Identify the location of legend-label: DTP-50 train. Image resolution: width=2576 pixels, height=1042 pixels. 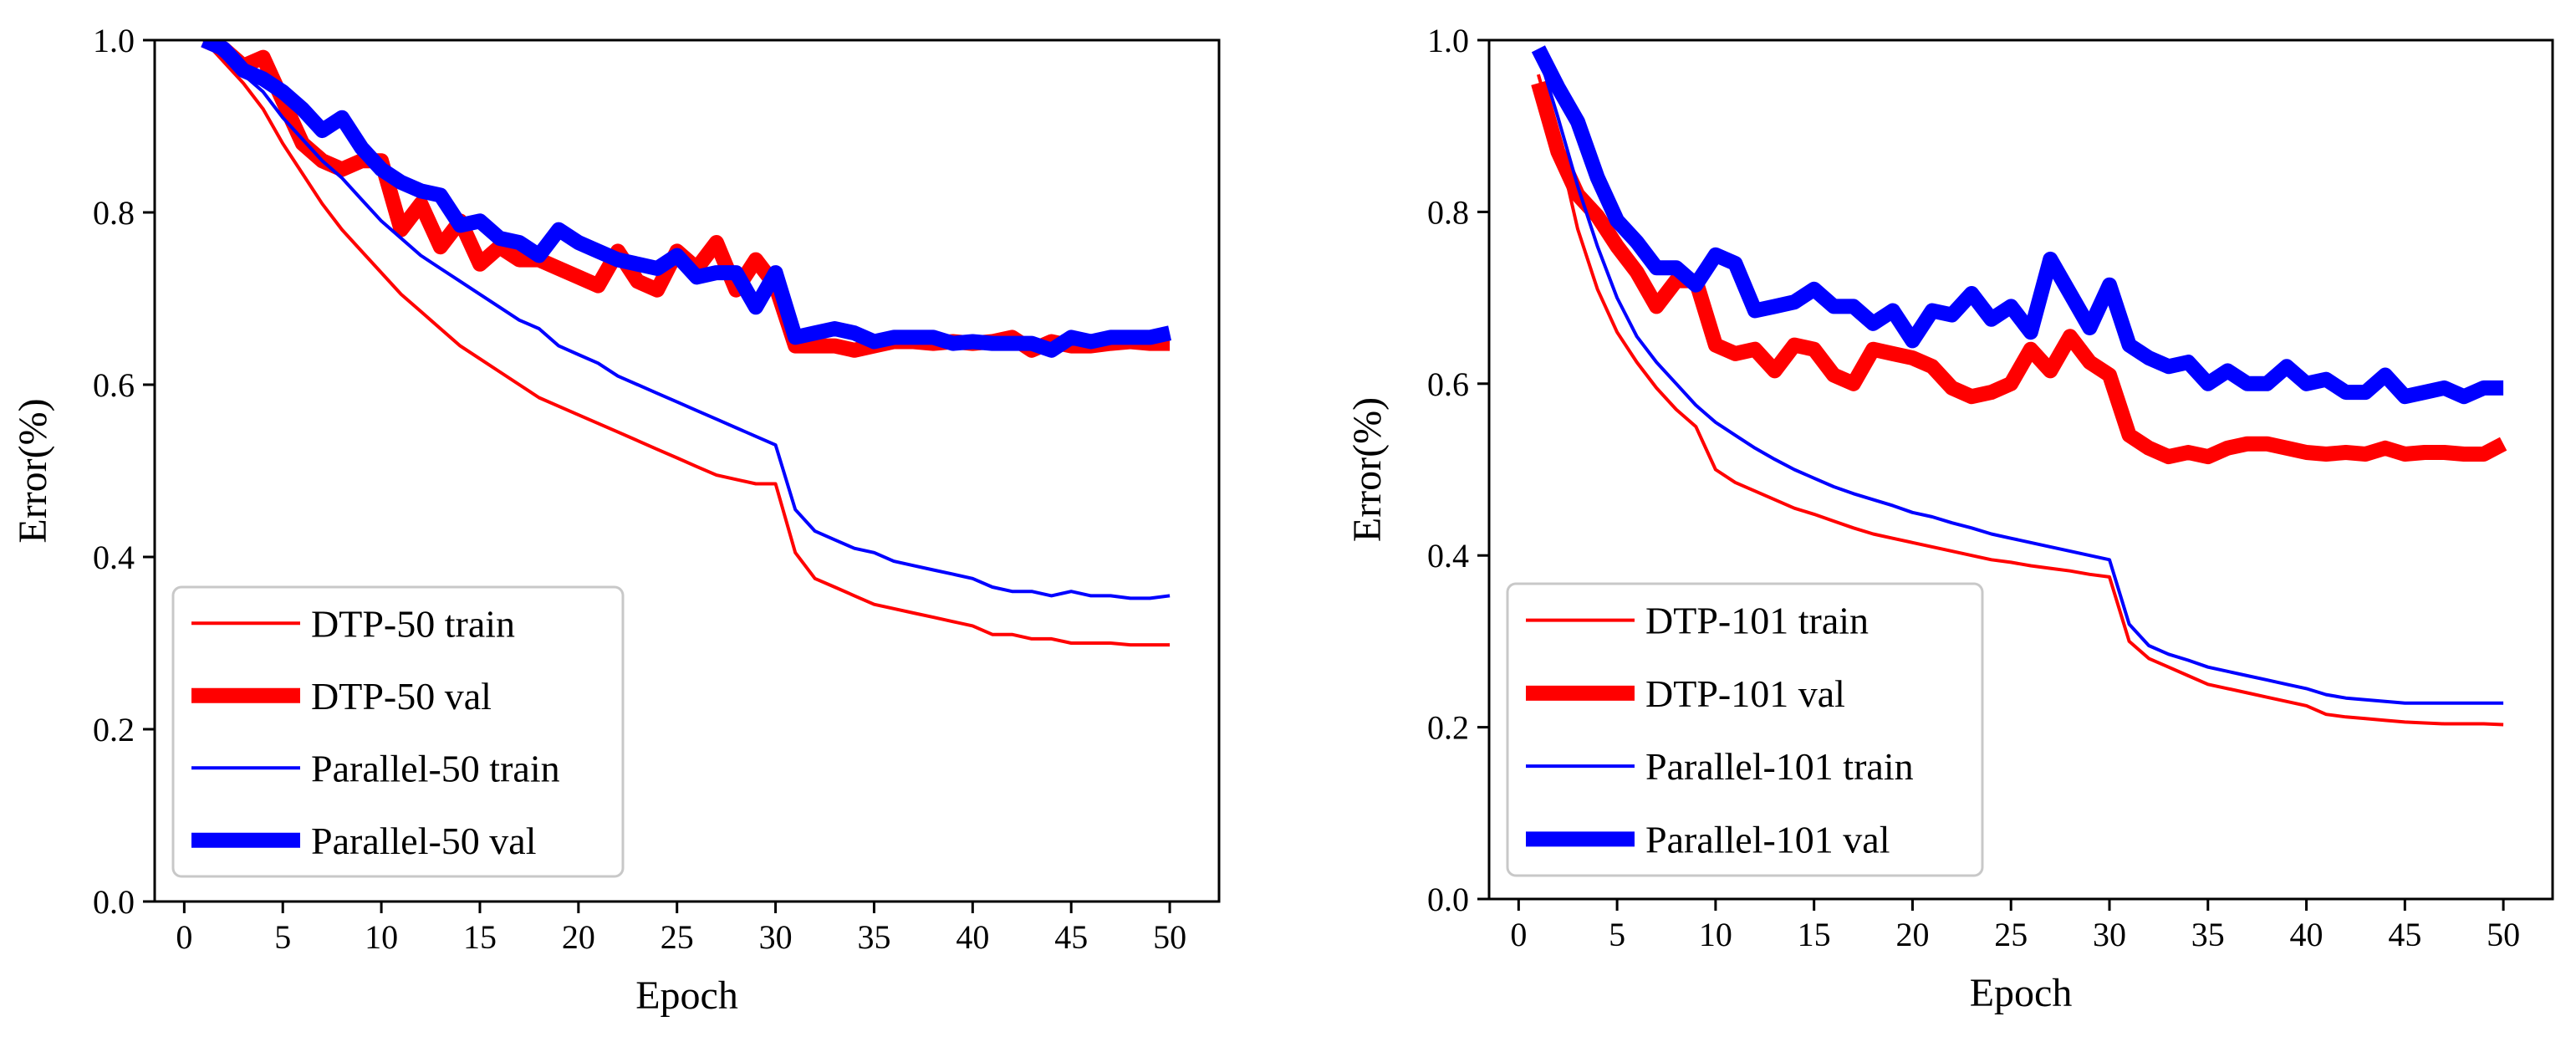
(413, 624).